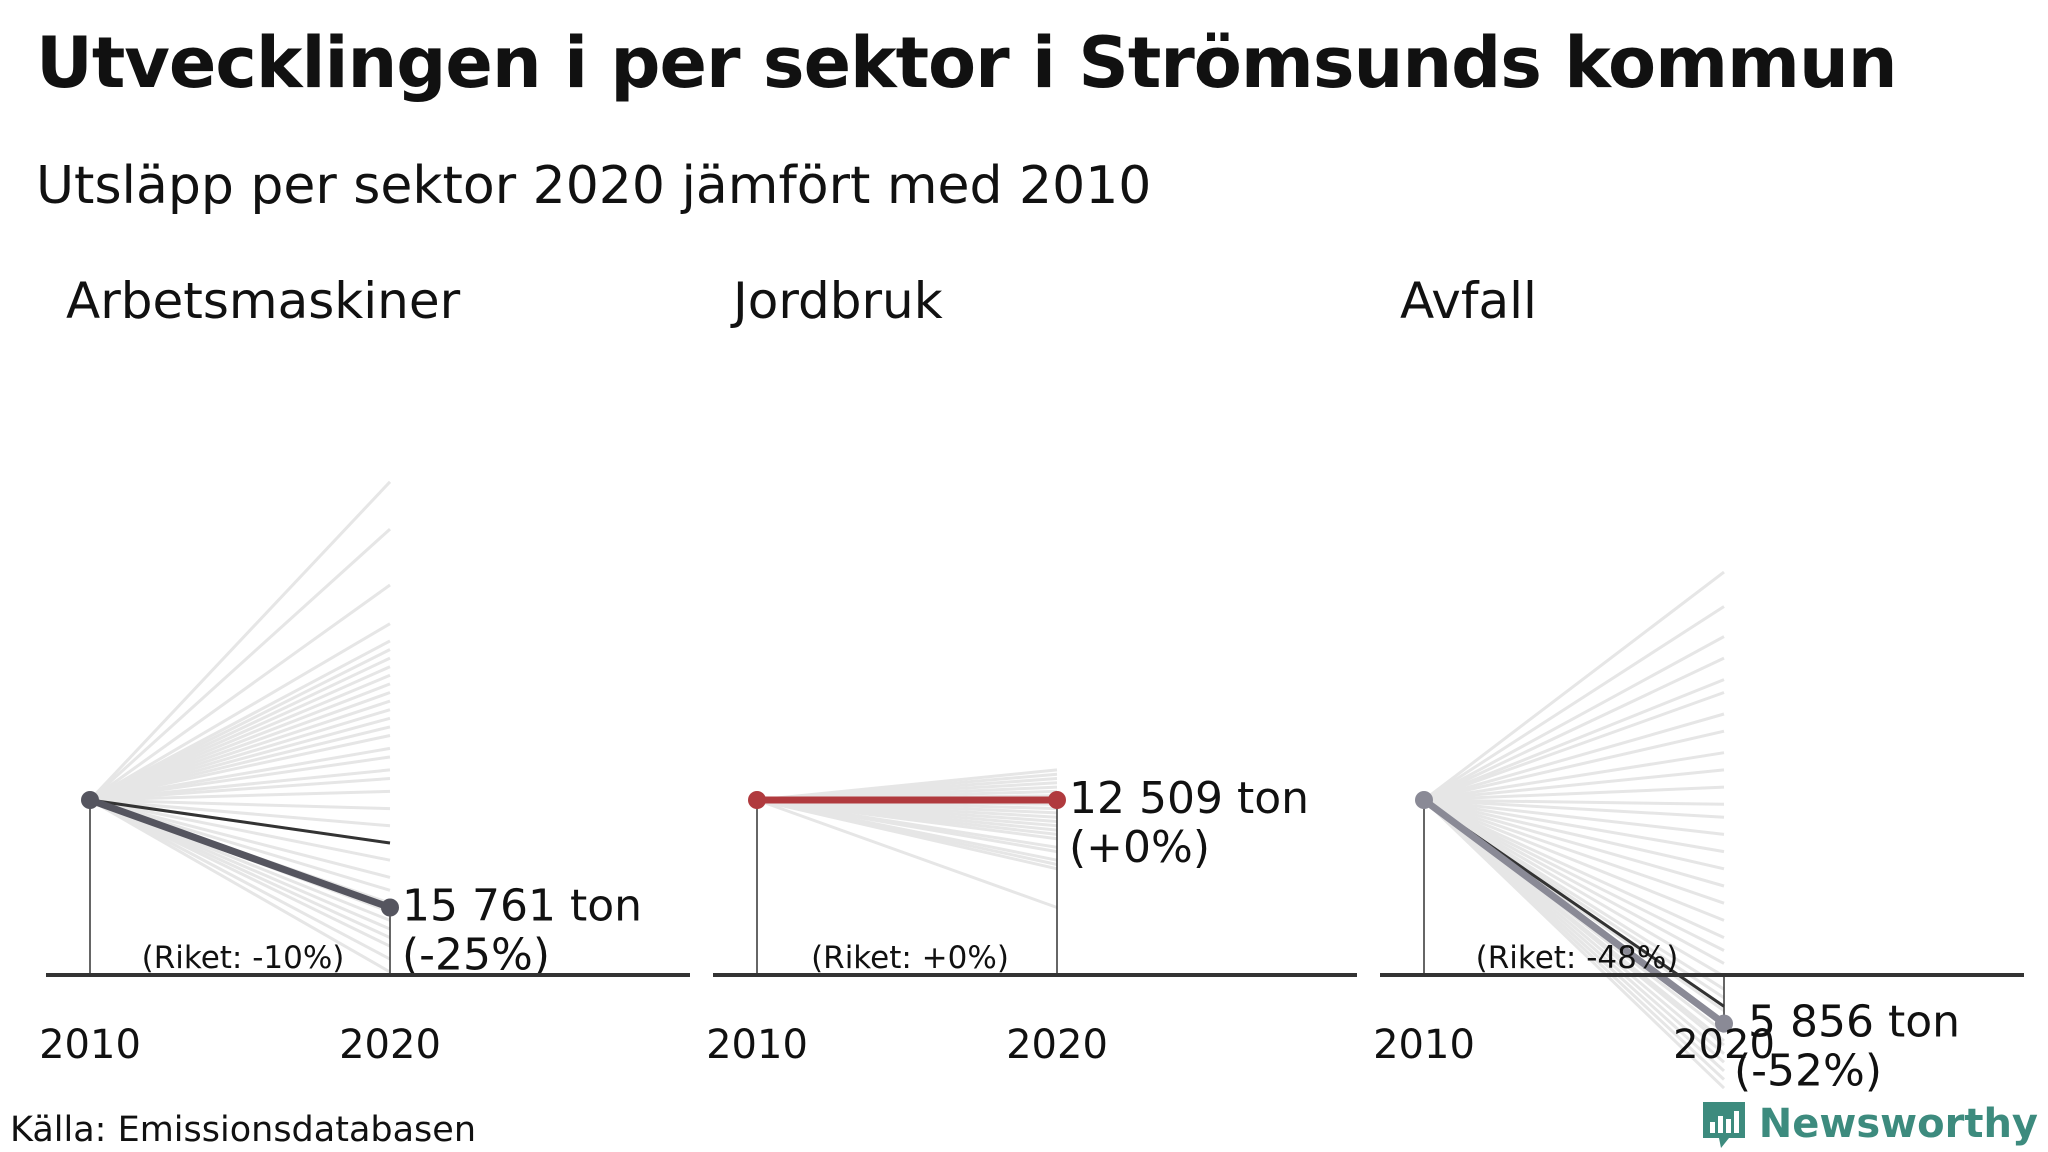 This screenshot has height=1152, width=2048. I want to click on panel-title: Arbetsmaskiner, so click(263, 301).